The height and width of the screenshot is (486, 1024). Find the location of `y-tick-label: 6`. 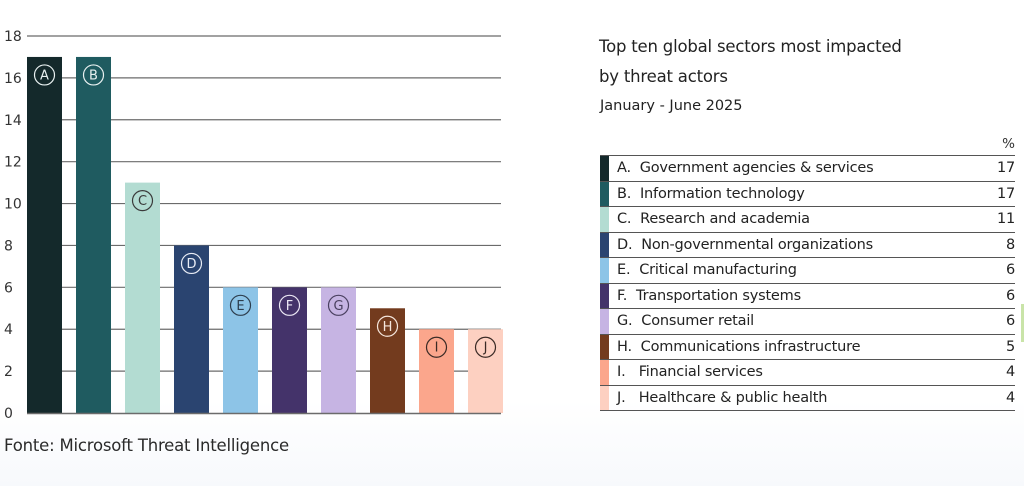

y-tick-label: 6 is located at coordinates (8, 288).